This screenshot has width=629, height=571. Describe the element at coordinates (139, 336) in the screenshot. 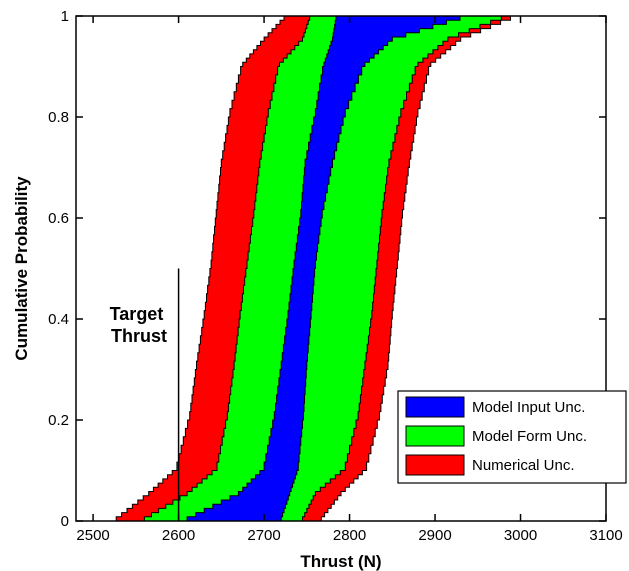

I see `target-thrust-label-line2: Thrust` at that location.